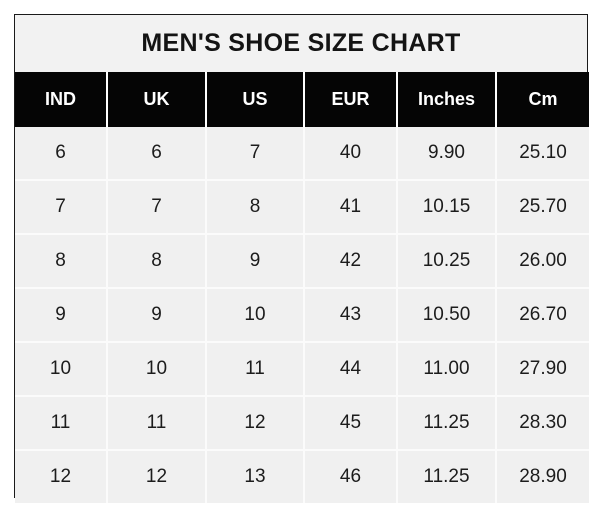 This screenshot has height=521, width=605. I want to click on cell-uk: 8, so click(157, 261).